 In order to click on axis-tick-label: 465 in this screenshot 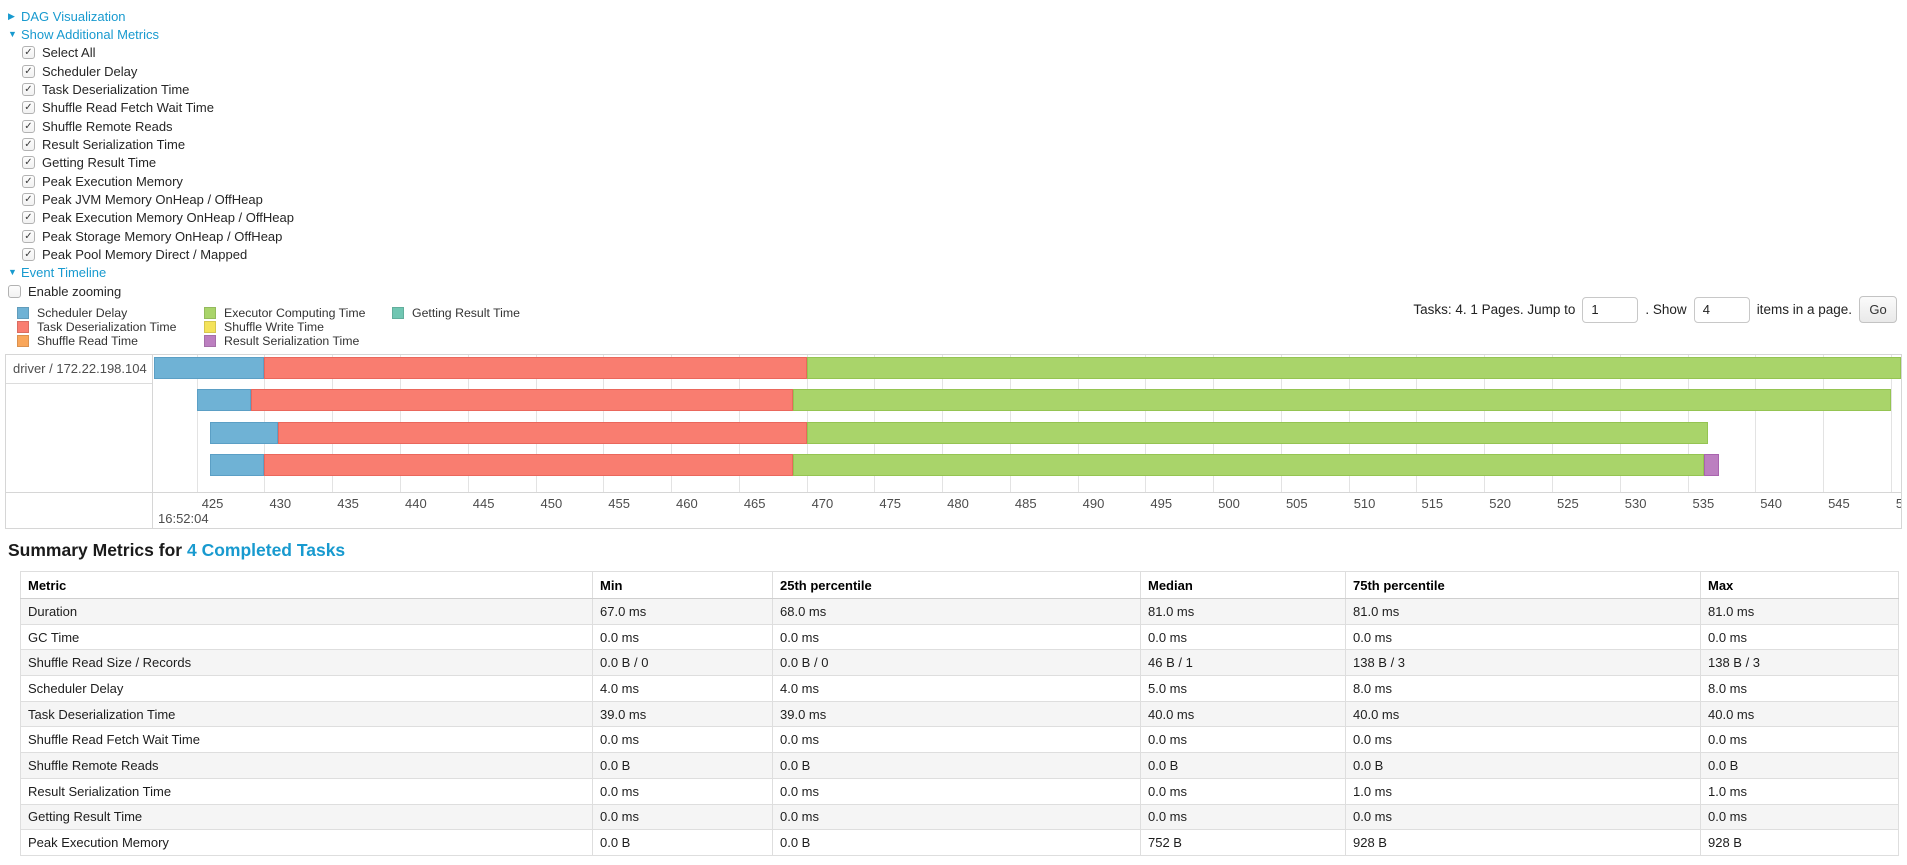, I will do `click(754, 503)`.